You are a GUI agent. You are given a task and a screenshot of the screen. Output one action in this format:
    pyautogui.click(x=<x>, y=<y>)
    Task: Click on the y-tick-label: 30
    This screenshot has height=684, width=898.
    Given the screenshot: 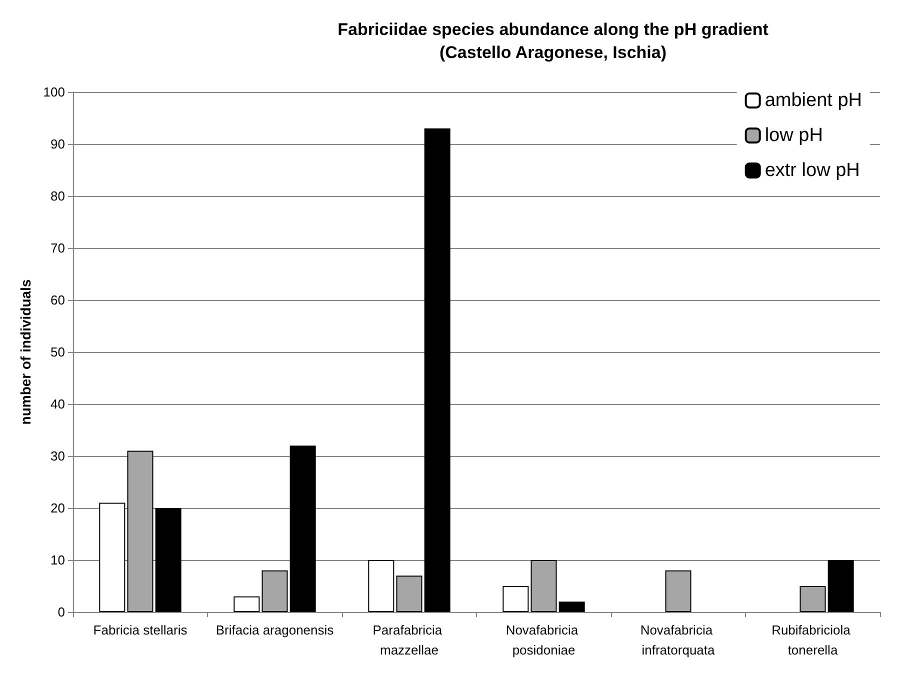 What is the action you would take?
    pyautogui.click(x=57, y=456)
    